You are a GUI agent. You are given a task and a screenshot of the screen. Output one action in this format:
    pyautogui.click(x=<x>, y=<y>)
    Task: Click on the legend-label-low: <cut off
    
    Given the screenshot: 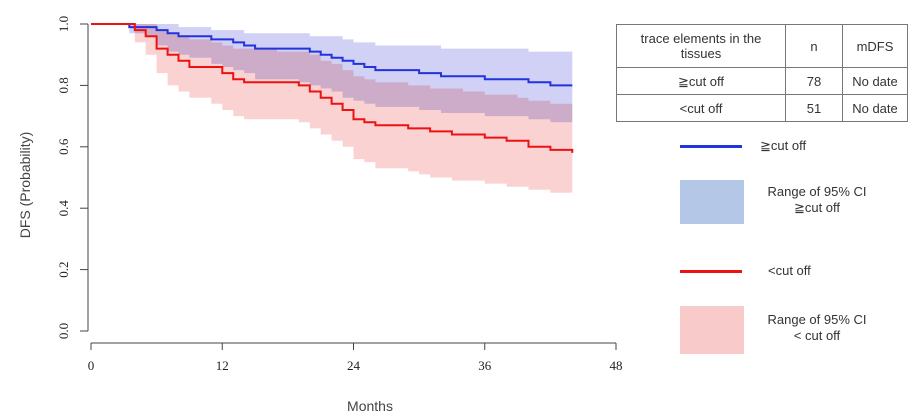 What is the action you would take?
    pyautogui.click(x=789, y=270)
    